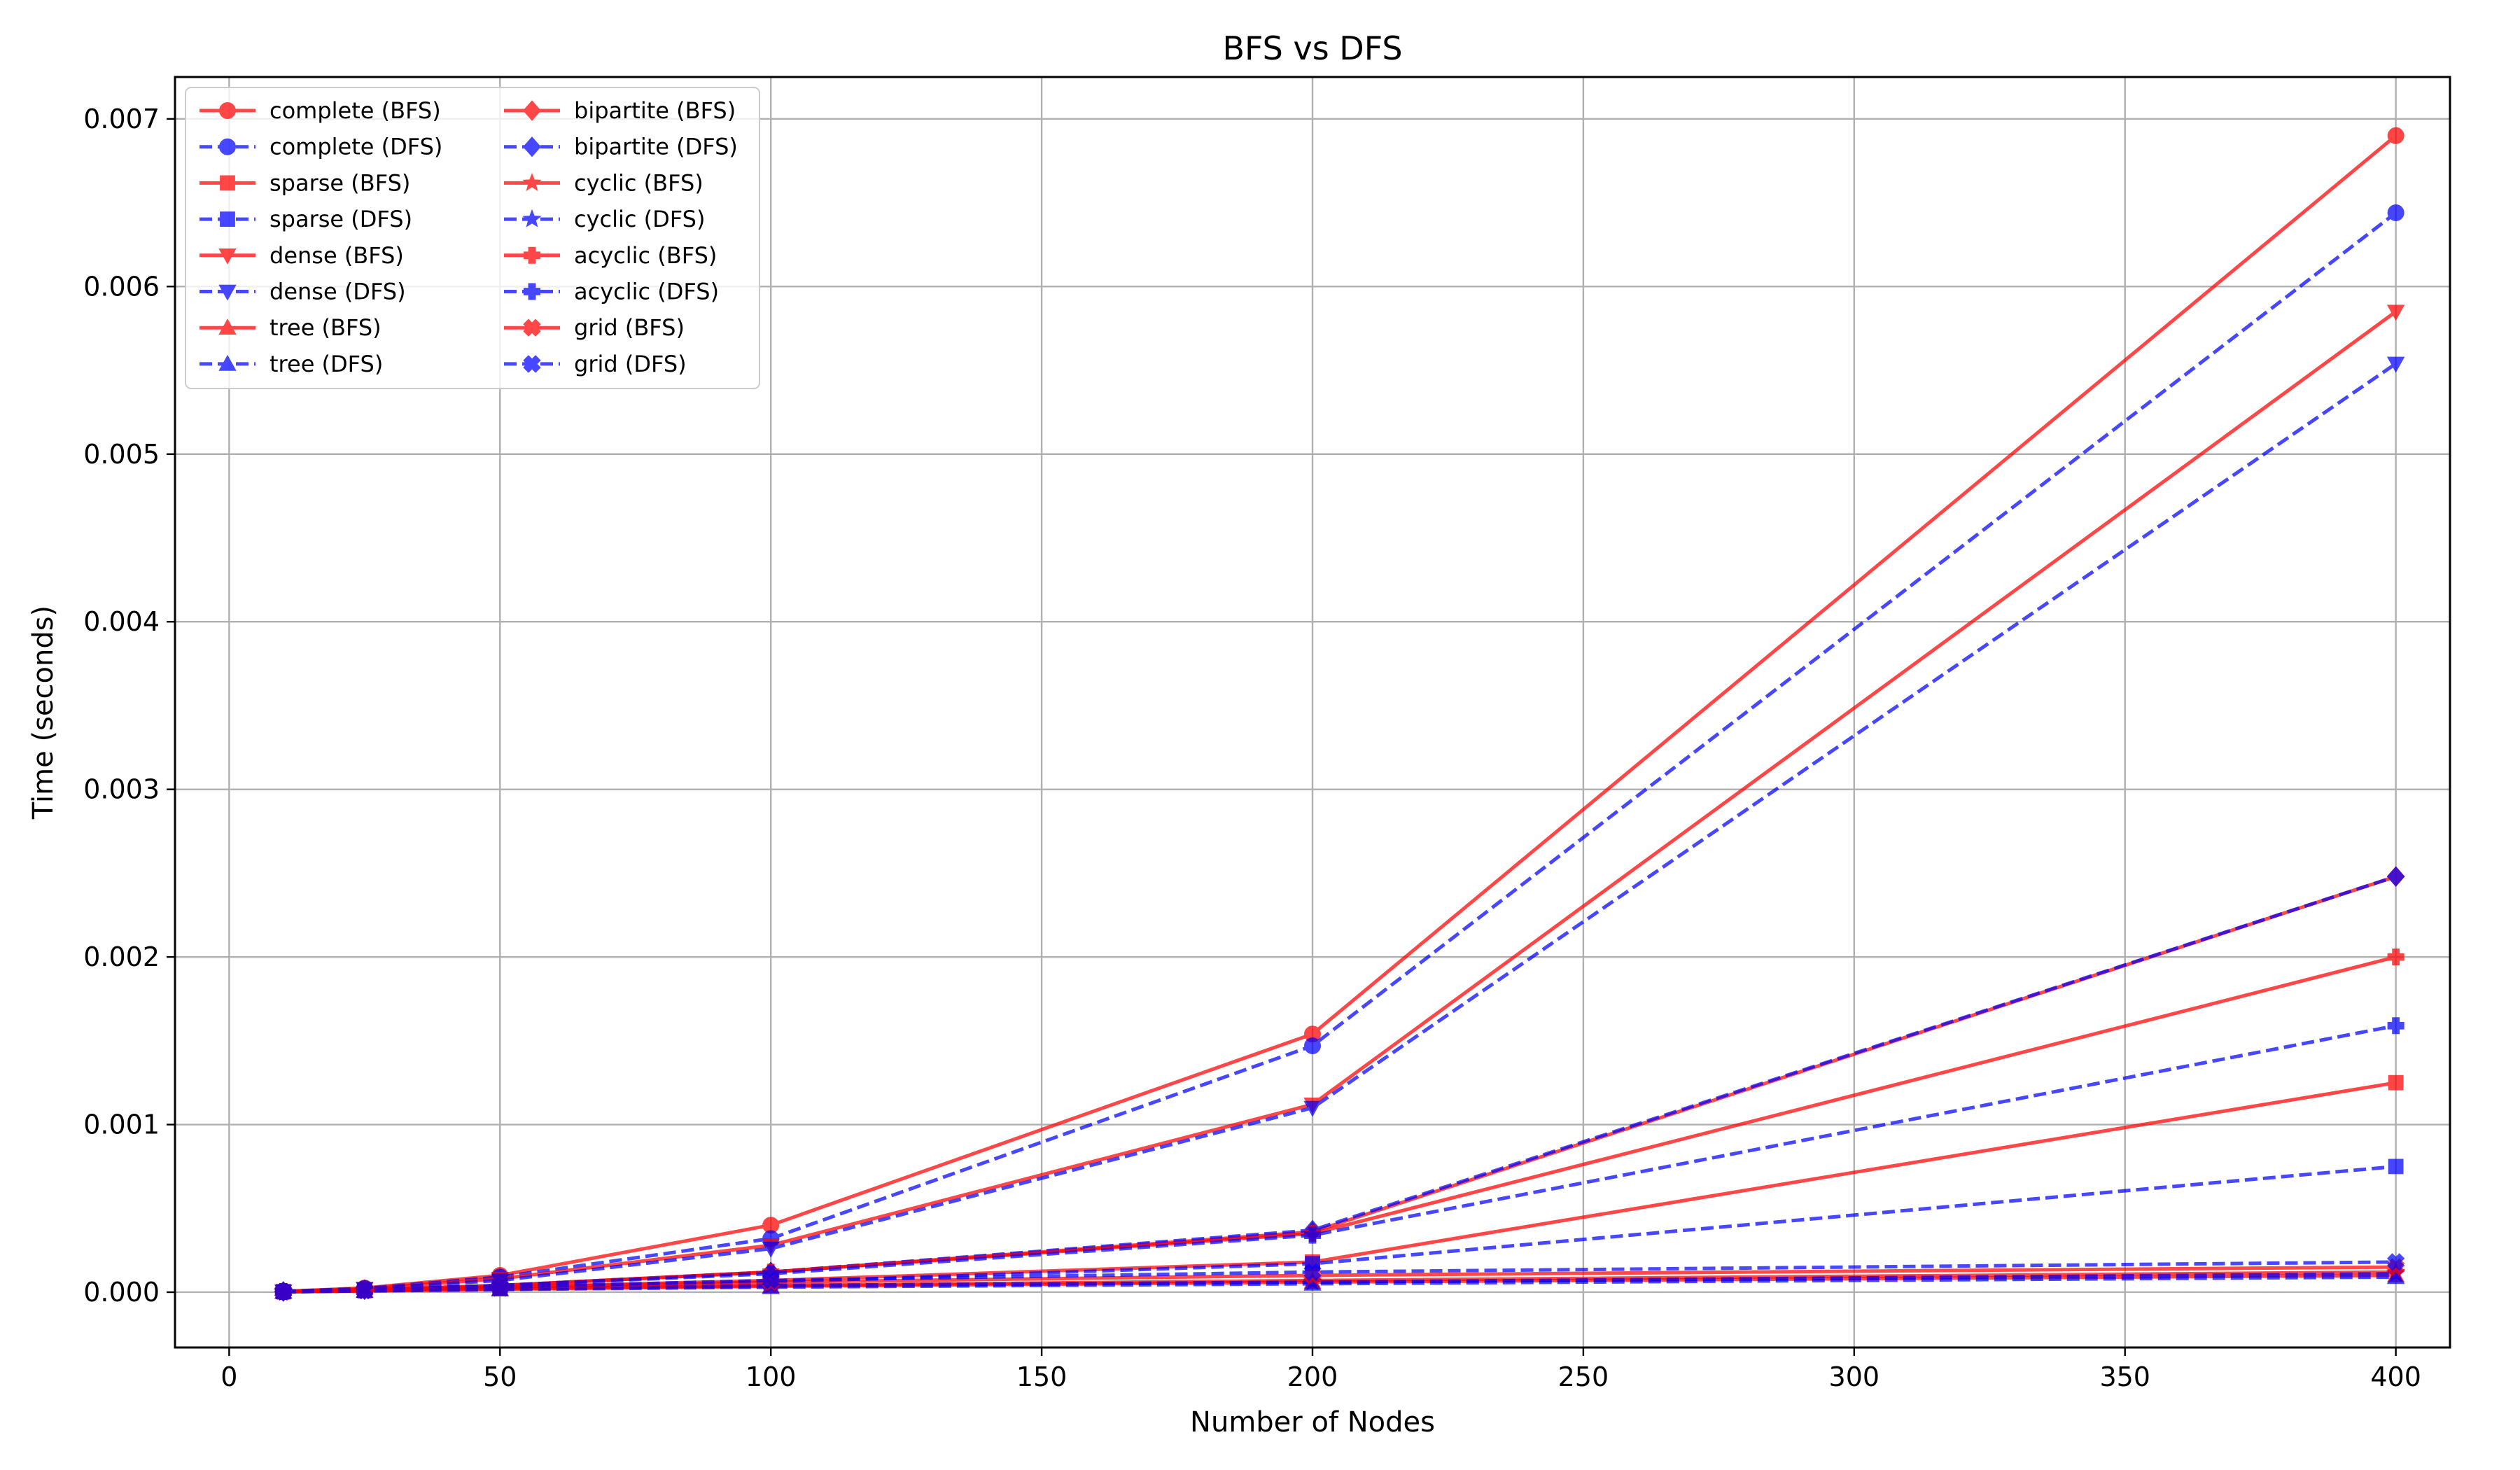  What do you see at coordinates (121, 1125) in the screenshot?
I see `y-tick-label: 0.001` at bounding box center [121, 1125].